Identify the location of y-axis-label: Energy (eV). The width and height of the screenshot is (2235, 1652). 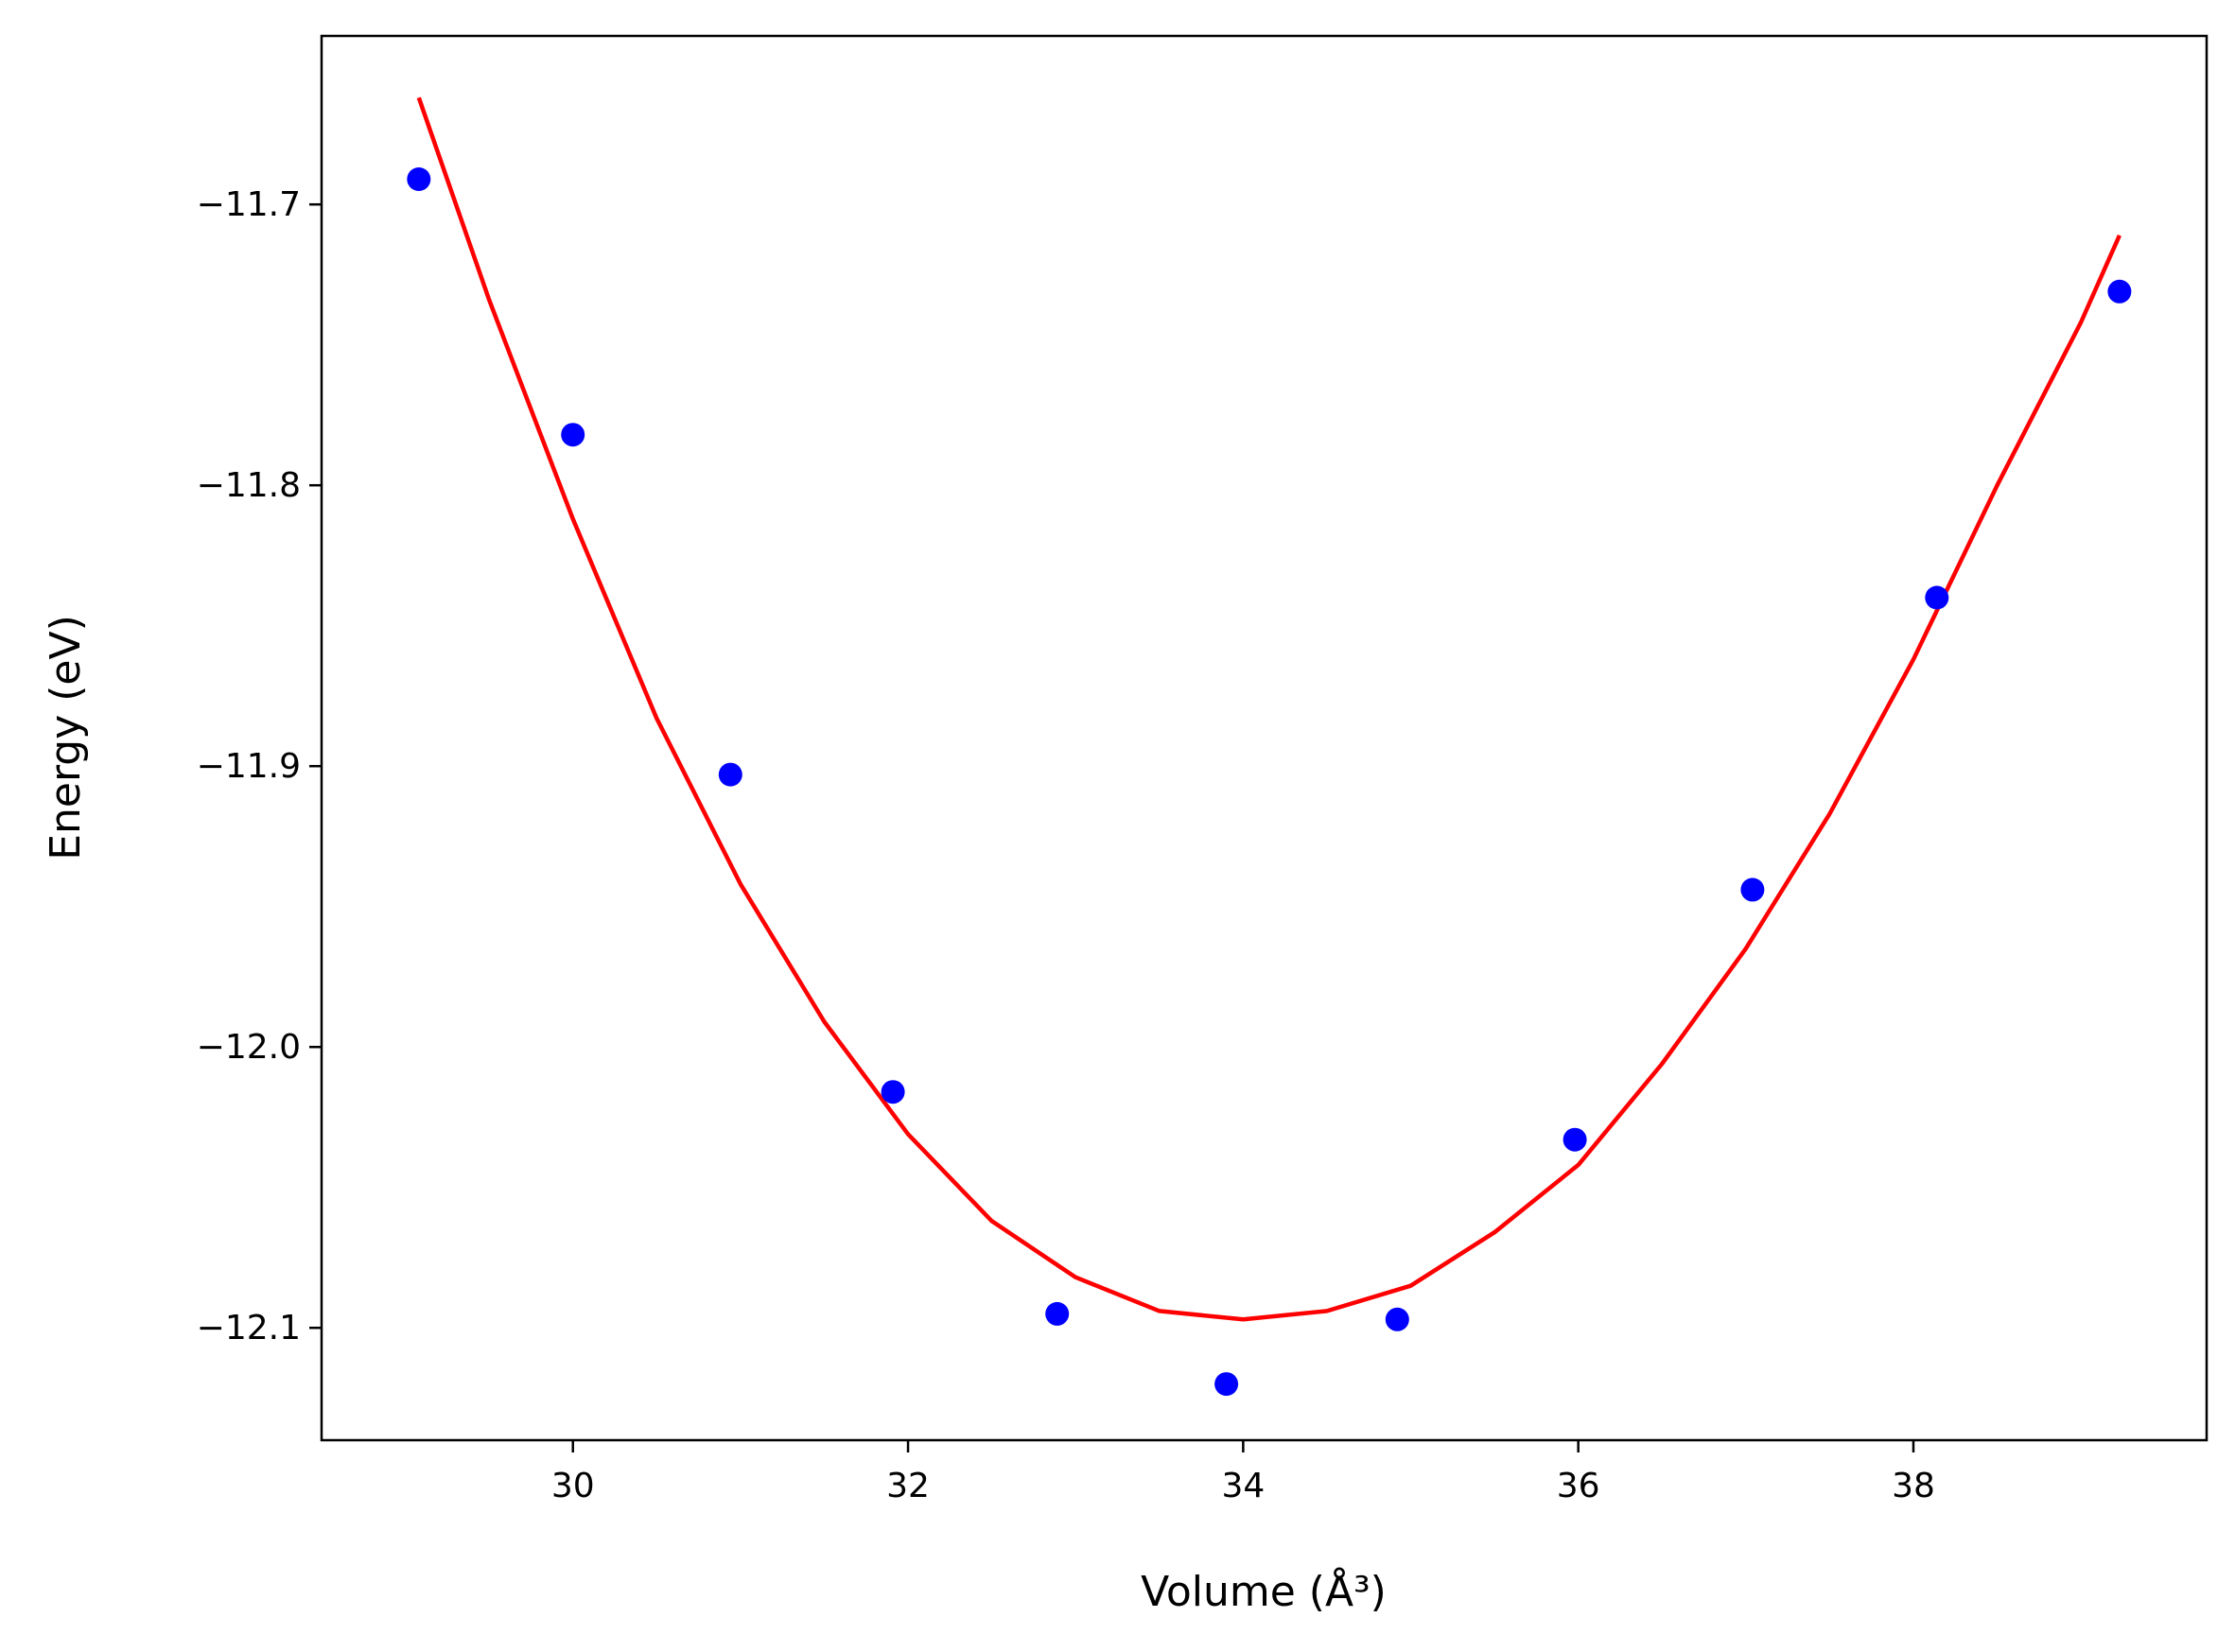
(66, 738).